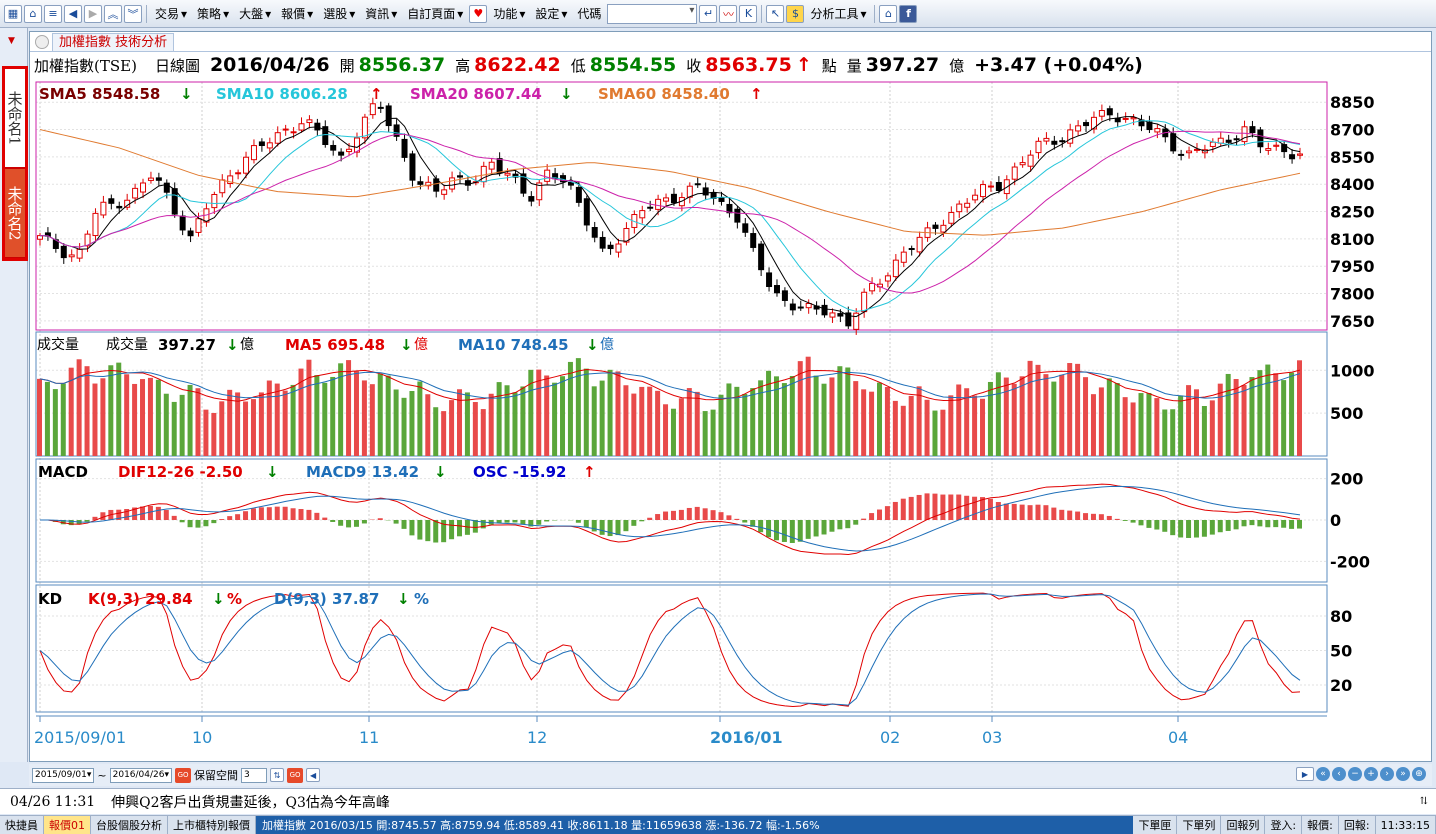  Describe the element at coordinates (11, 41) in the screenshot. I see `dropdown-arrow-icon: ▼` at that location.